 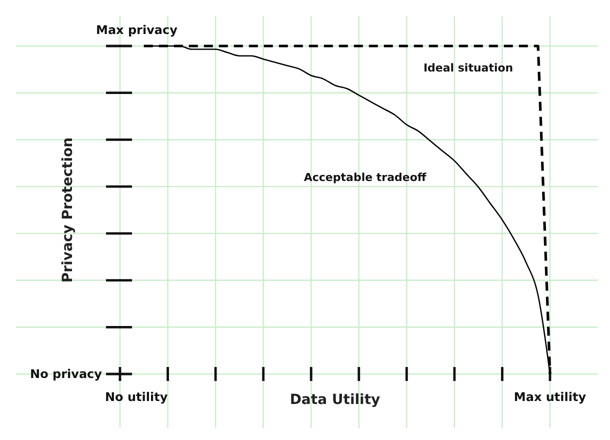 I want to click on x-axis-title: Data Utility, so click(x=335, y=400).